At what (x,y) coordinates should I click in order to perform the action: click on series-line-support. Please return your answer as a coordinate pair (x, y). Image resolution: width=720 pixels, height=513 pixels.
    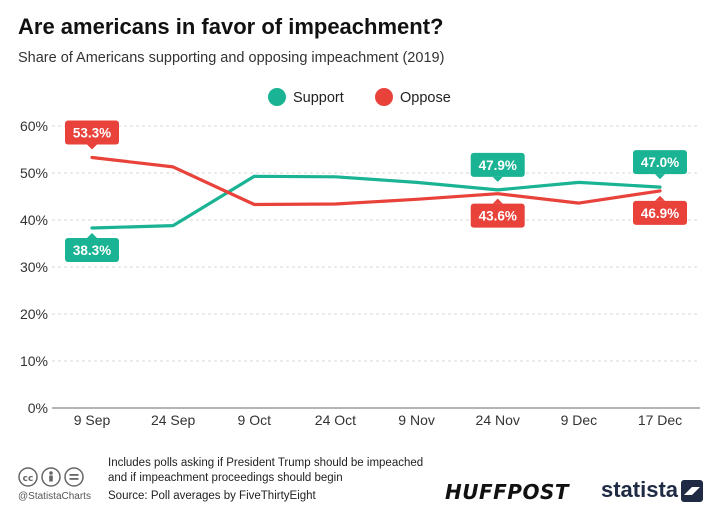
    Looking at the image, I should click on (376, 202).